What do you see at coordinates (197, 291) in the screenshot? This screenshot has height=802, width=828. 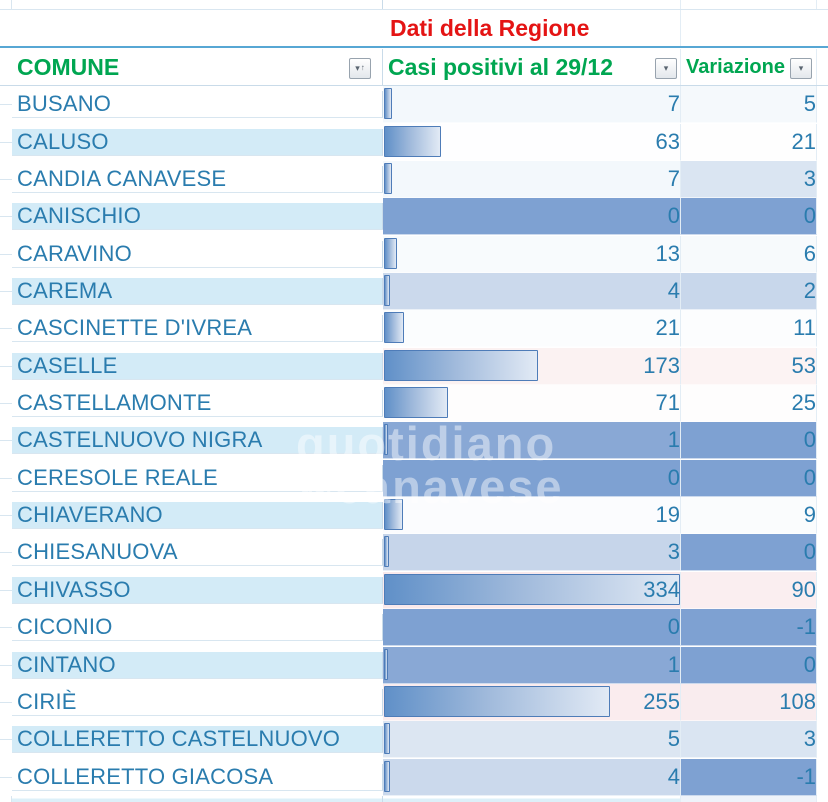 I see `comune-cell: CAREMA` at bounding box center [197, 291].